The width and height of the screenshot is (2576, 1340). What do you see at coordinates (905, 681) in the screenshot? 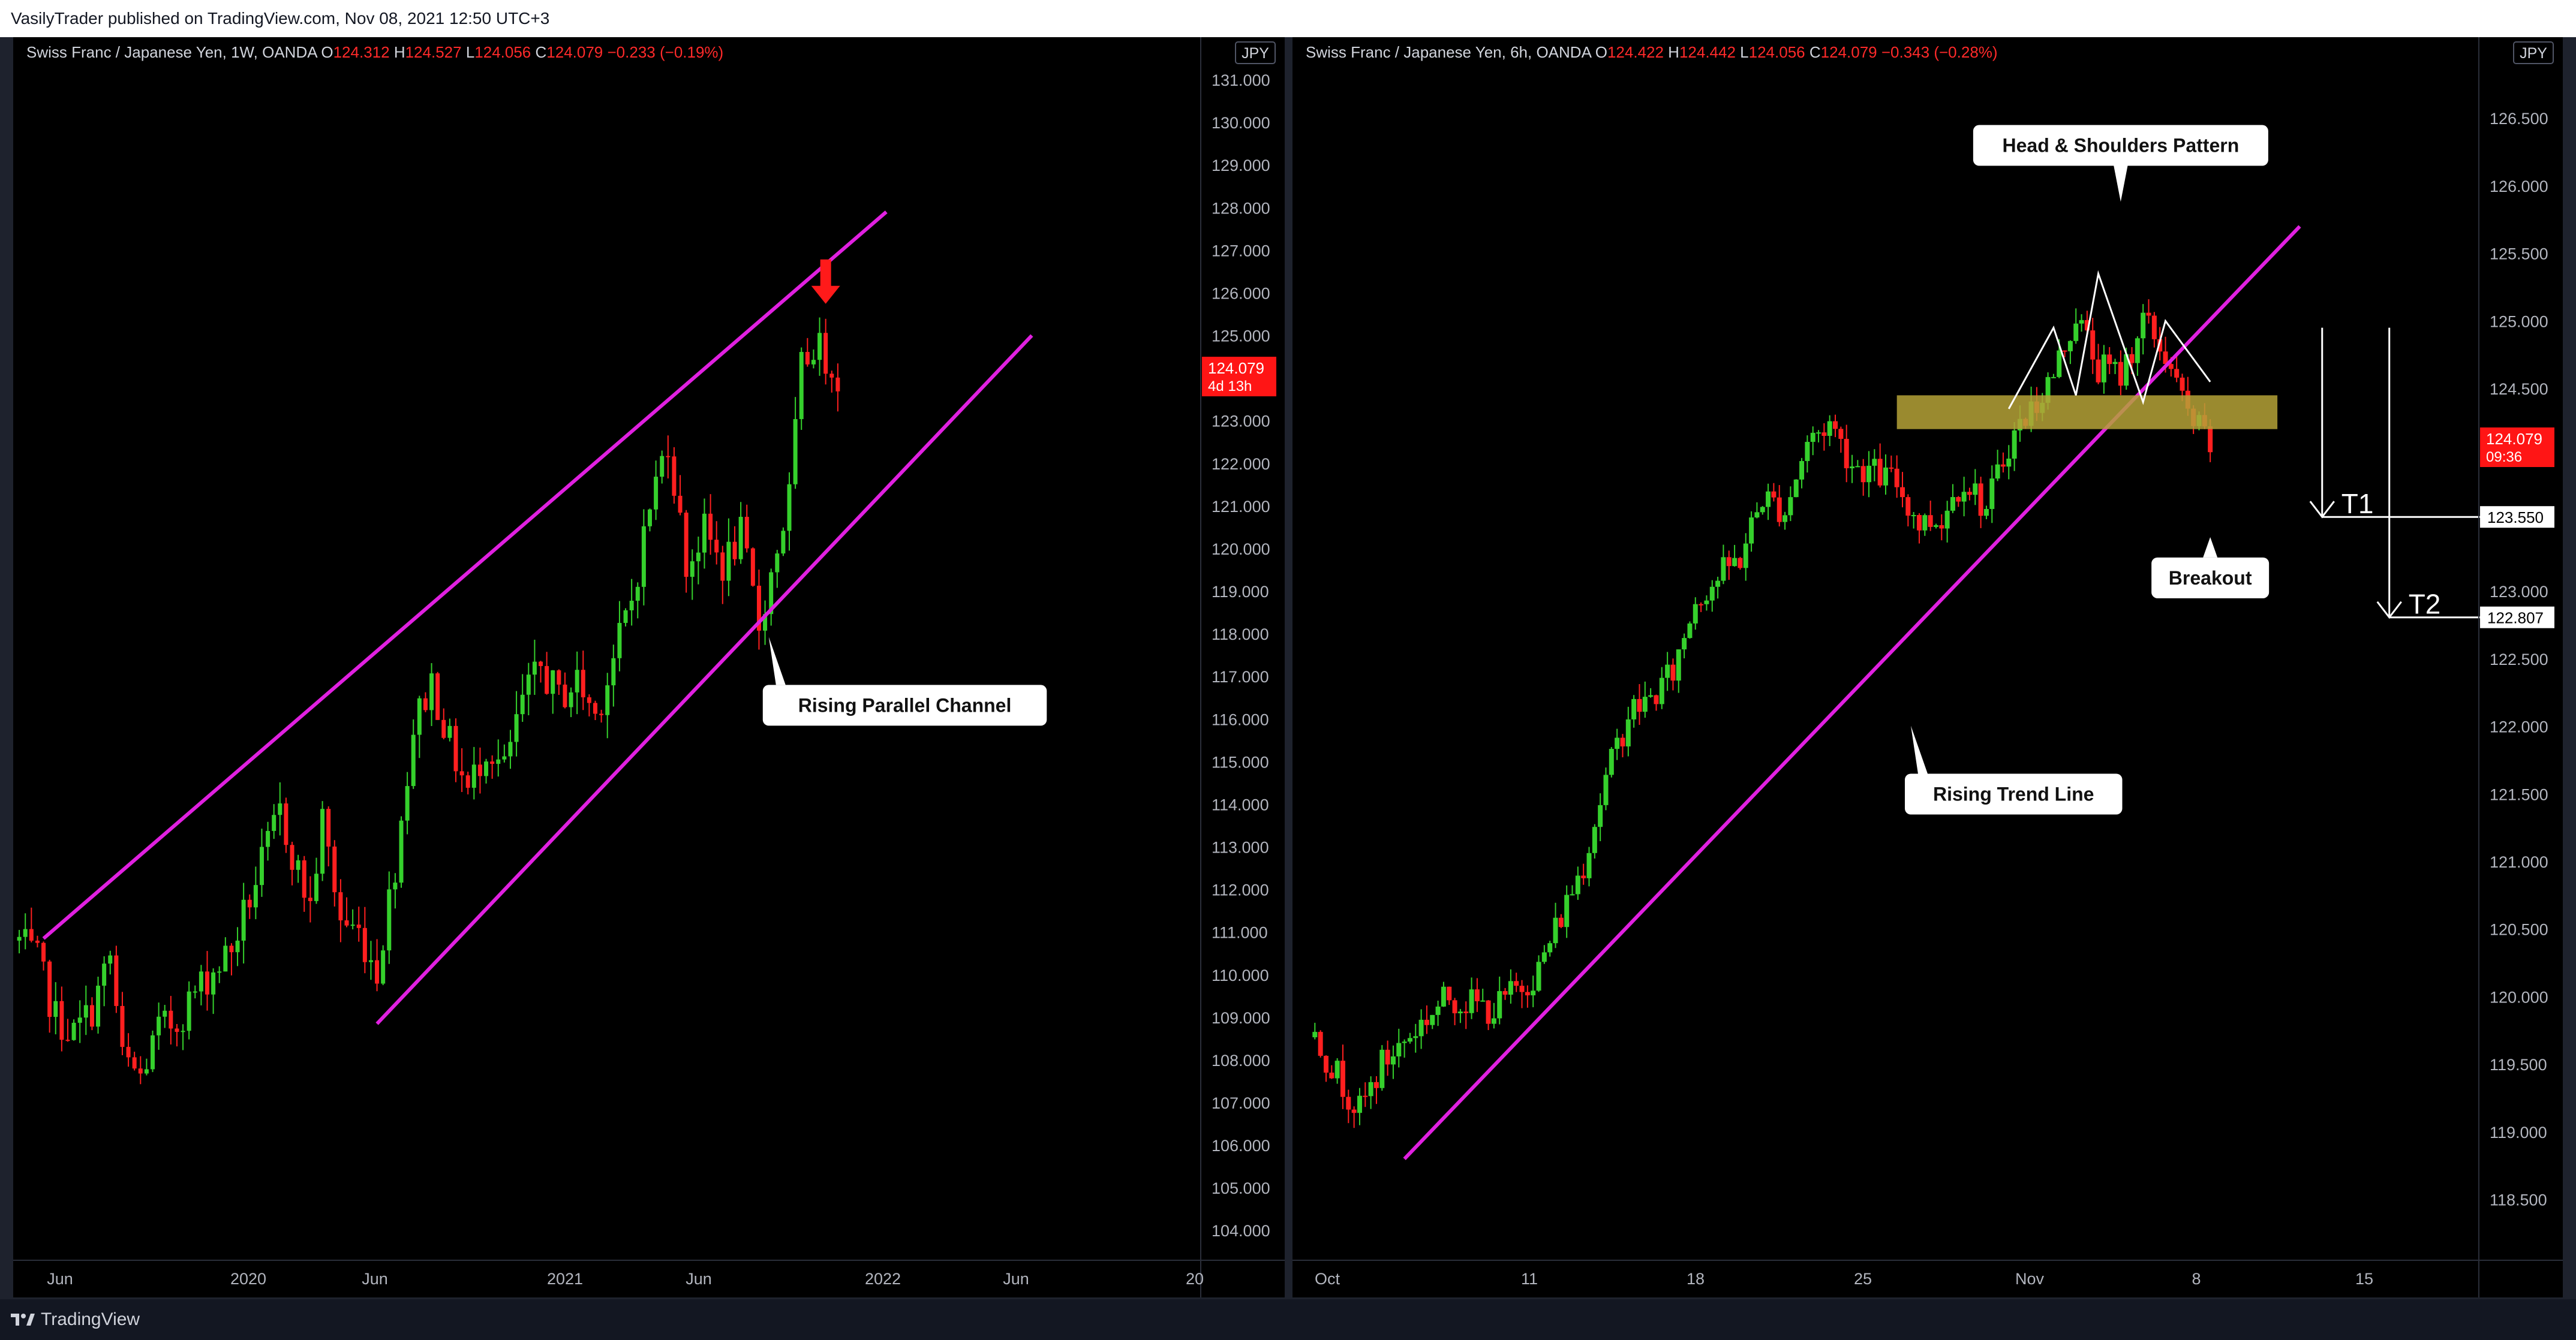
I see `callout: Rising Parallel Channel` at bounding box center [905, 681].